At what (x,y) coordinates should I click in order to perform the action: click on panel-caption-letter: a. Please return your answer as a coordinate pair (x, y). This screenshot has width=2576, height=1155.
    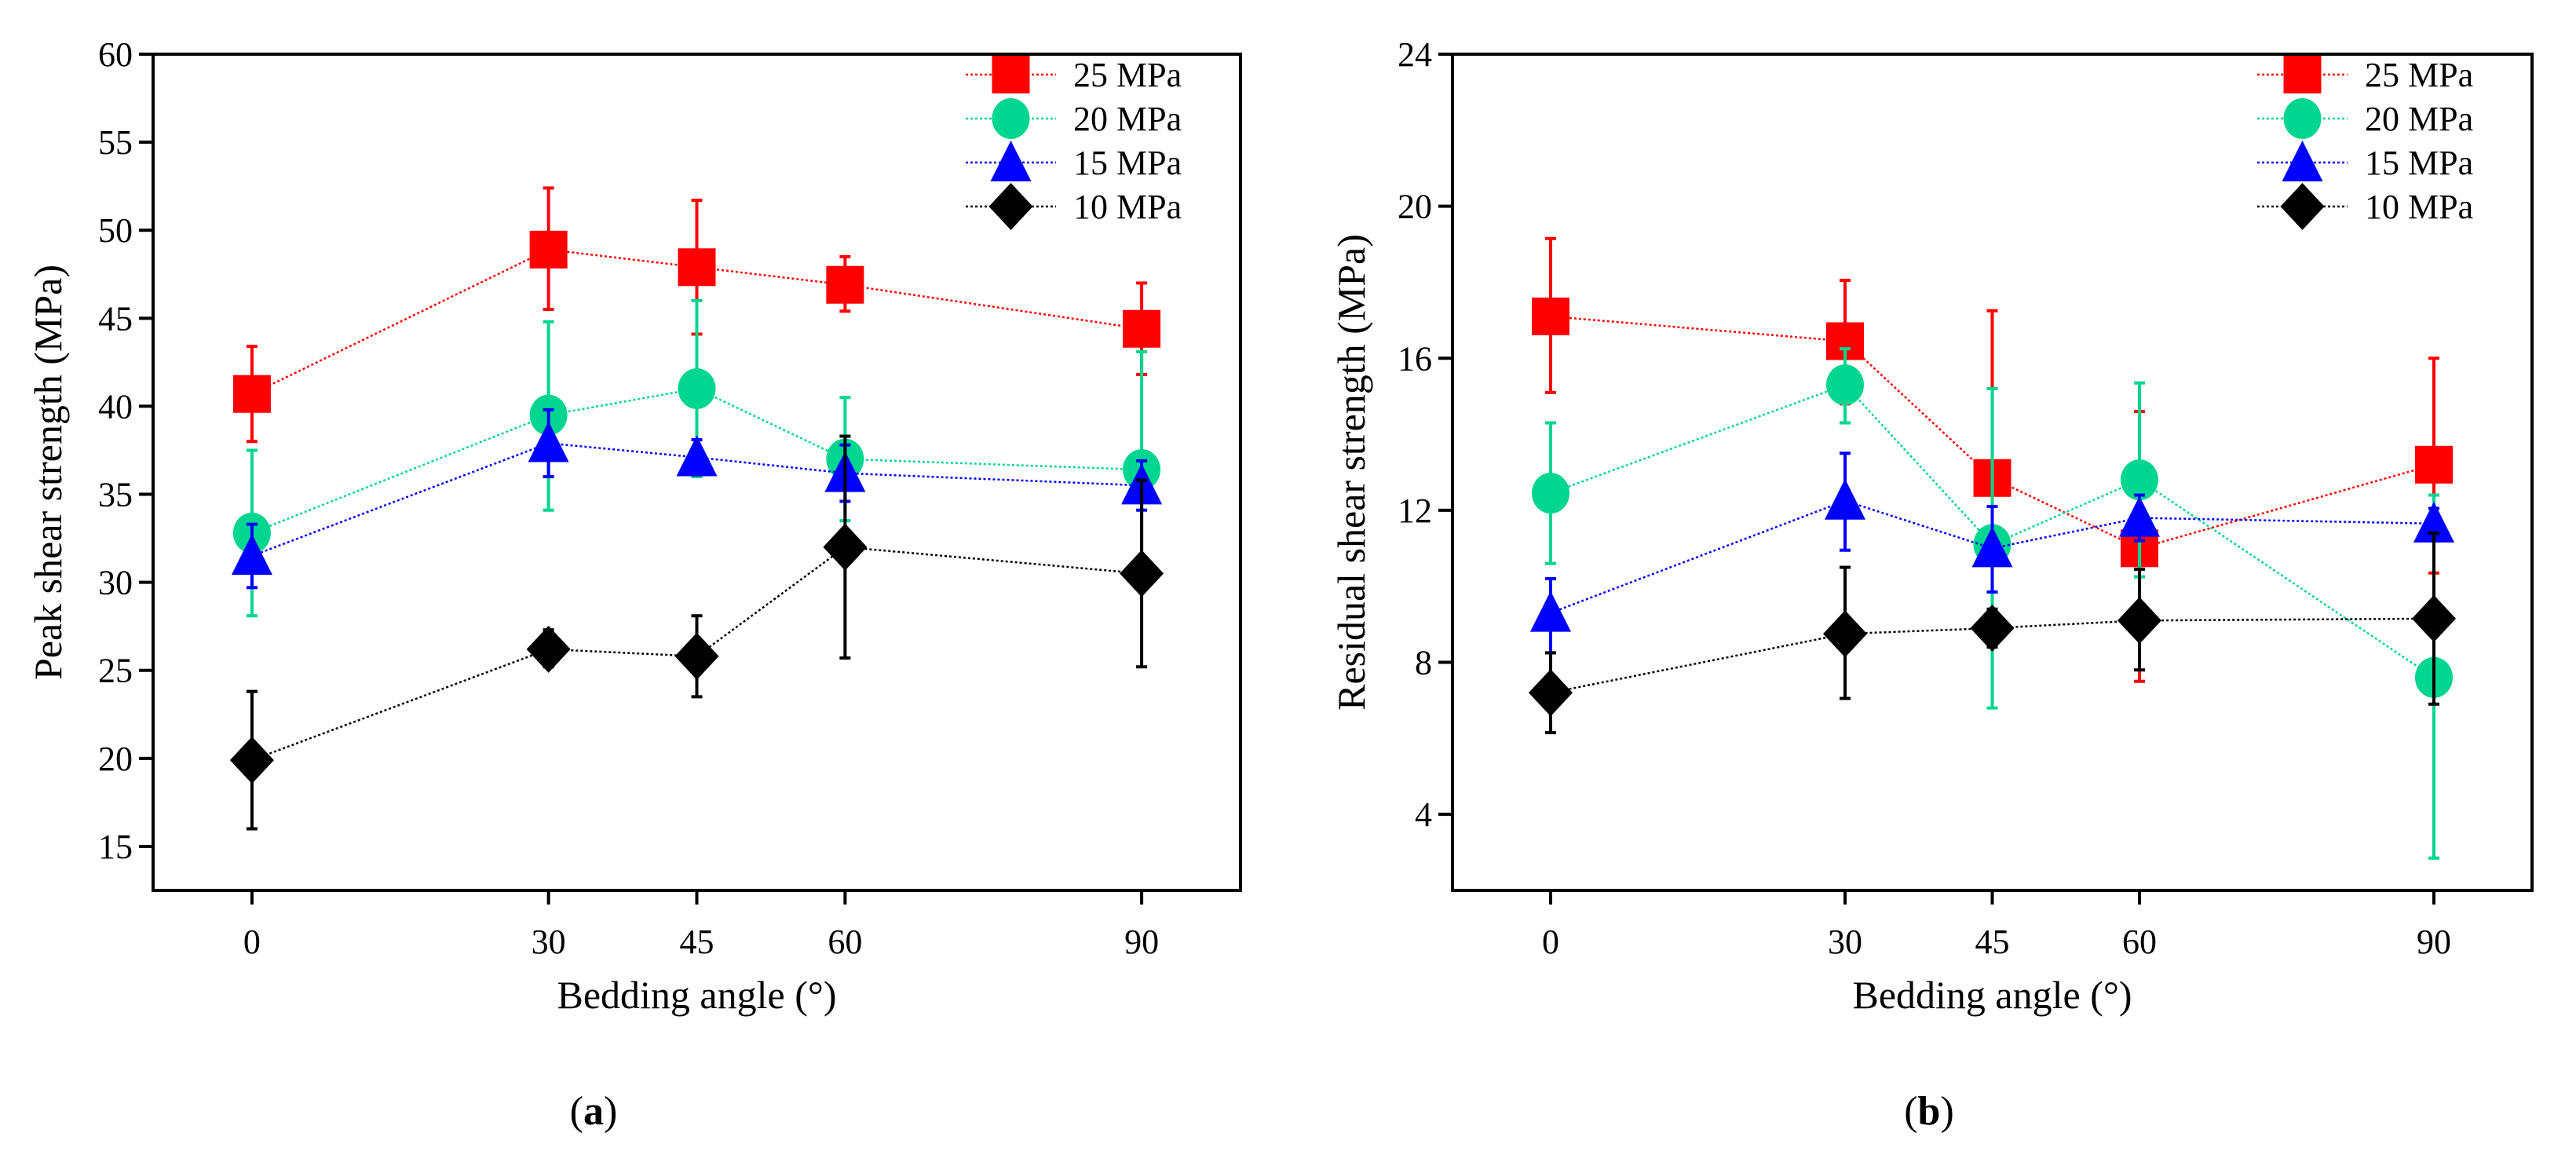
    Looking at the image, I should click on (593, 1111).